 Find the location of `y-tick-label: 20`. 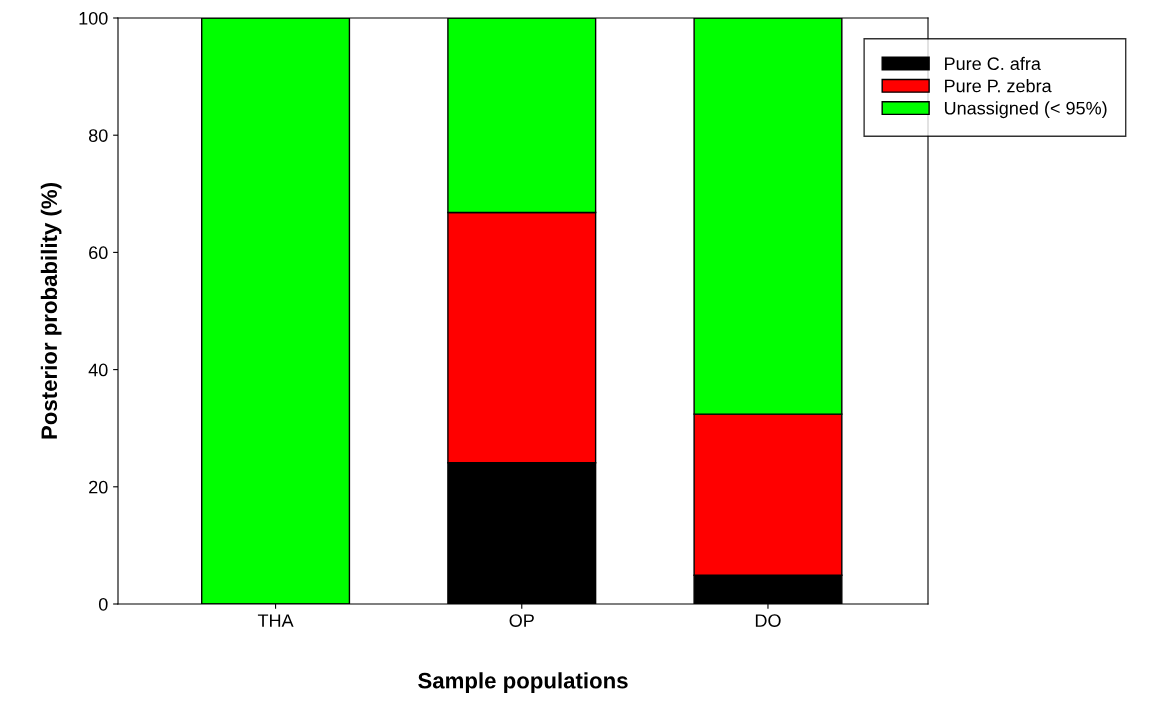

y-tick-label: 20 is located at coordinates (98, 487).